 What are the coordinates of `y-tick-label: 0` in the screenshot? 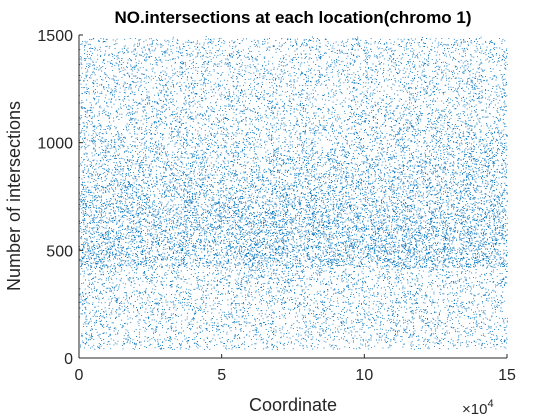 It's located at (68, 359).